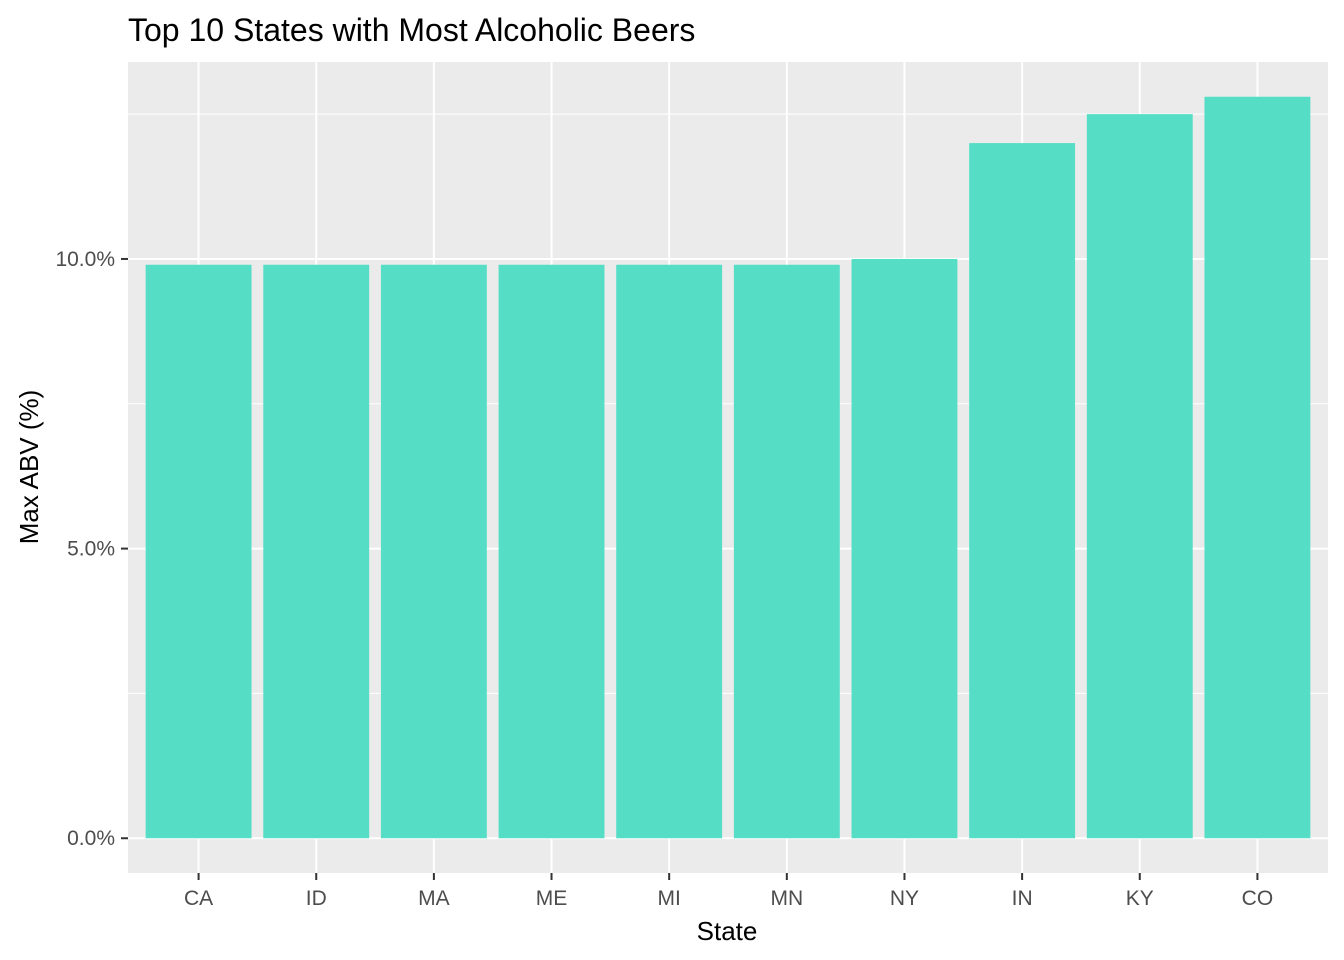  What do you see at coordinates (198, 551) in the screenshot?
I see `bar-CA` at bounding box center [198, 551].